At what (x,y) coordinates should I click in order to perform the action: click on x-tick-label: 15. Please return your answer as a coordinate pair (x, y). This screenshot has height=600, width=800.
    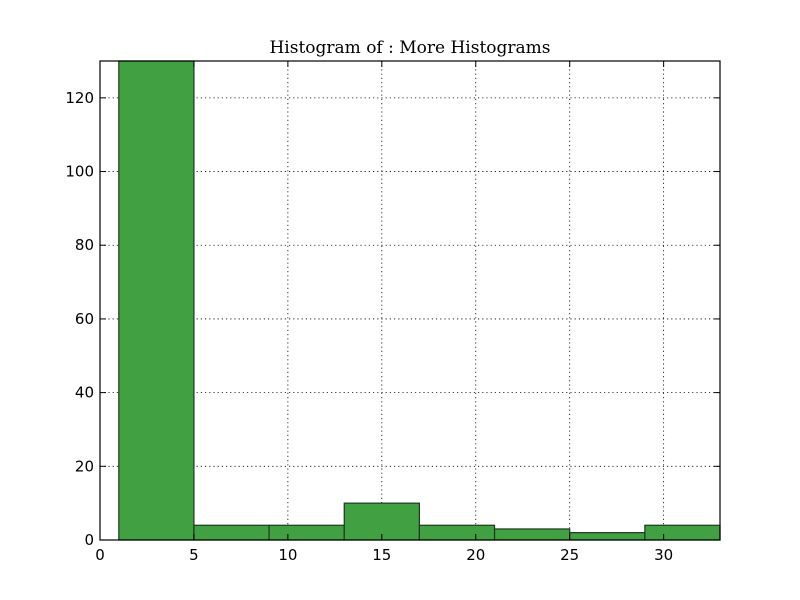
    Looking at the image, I should click on (381, 555).